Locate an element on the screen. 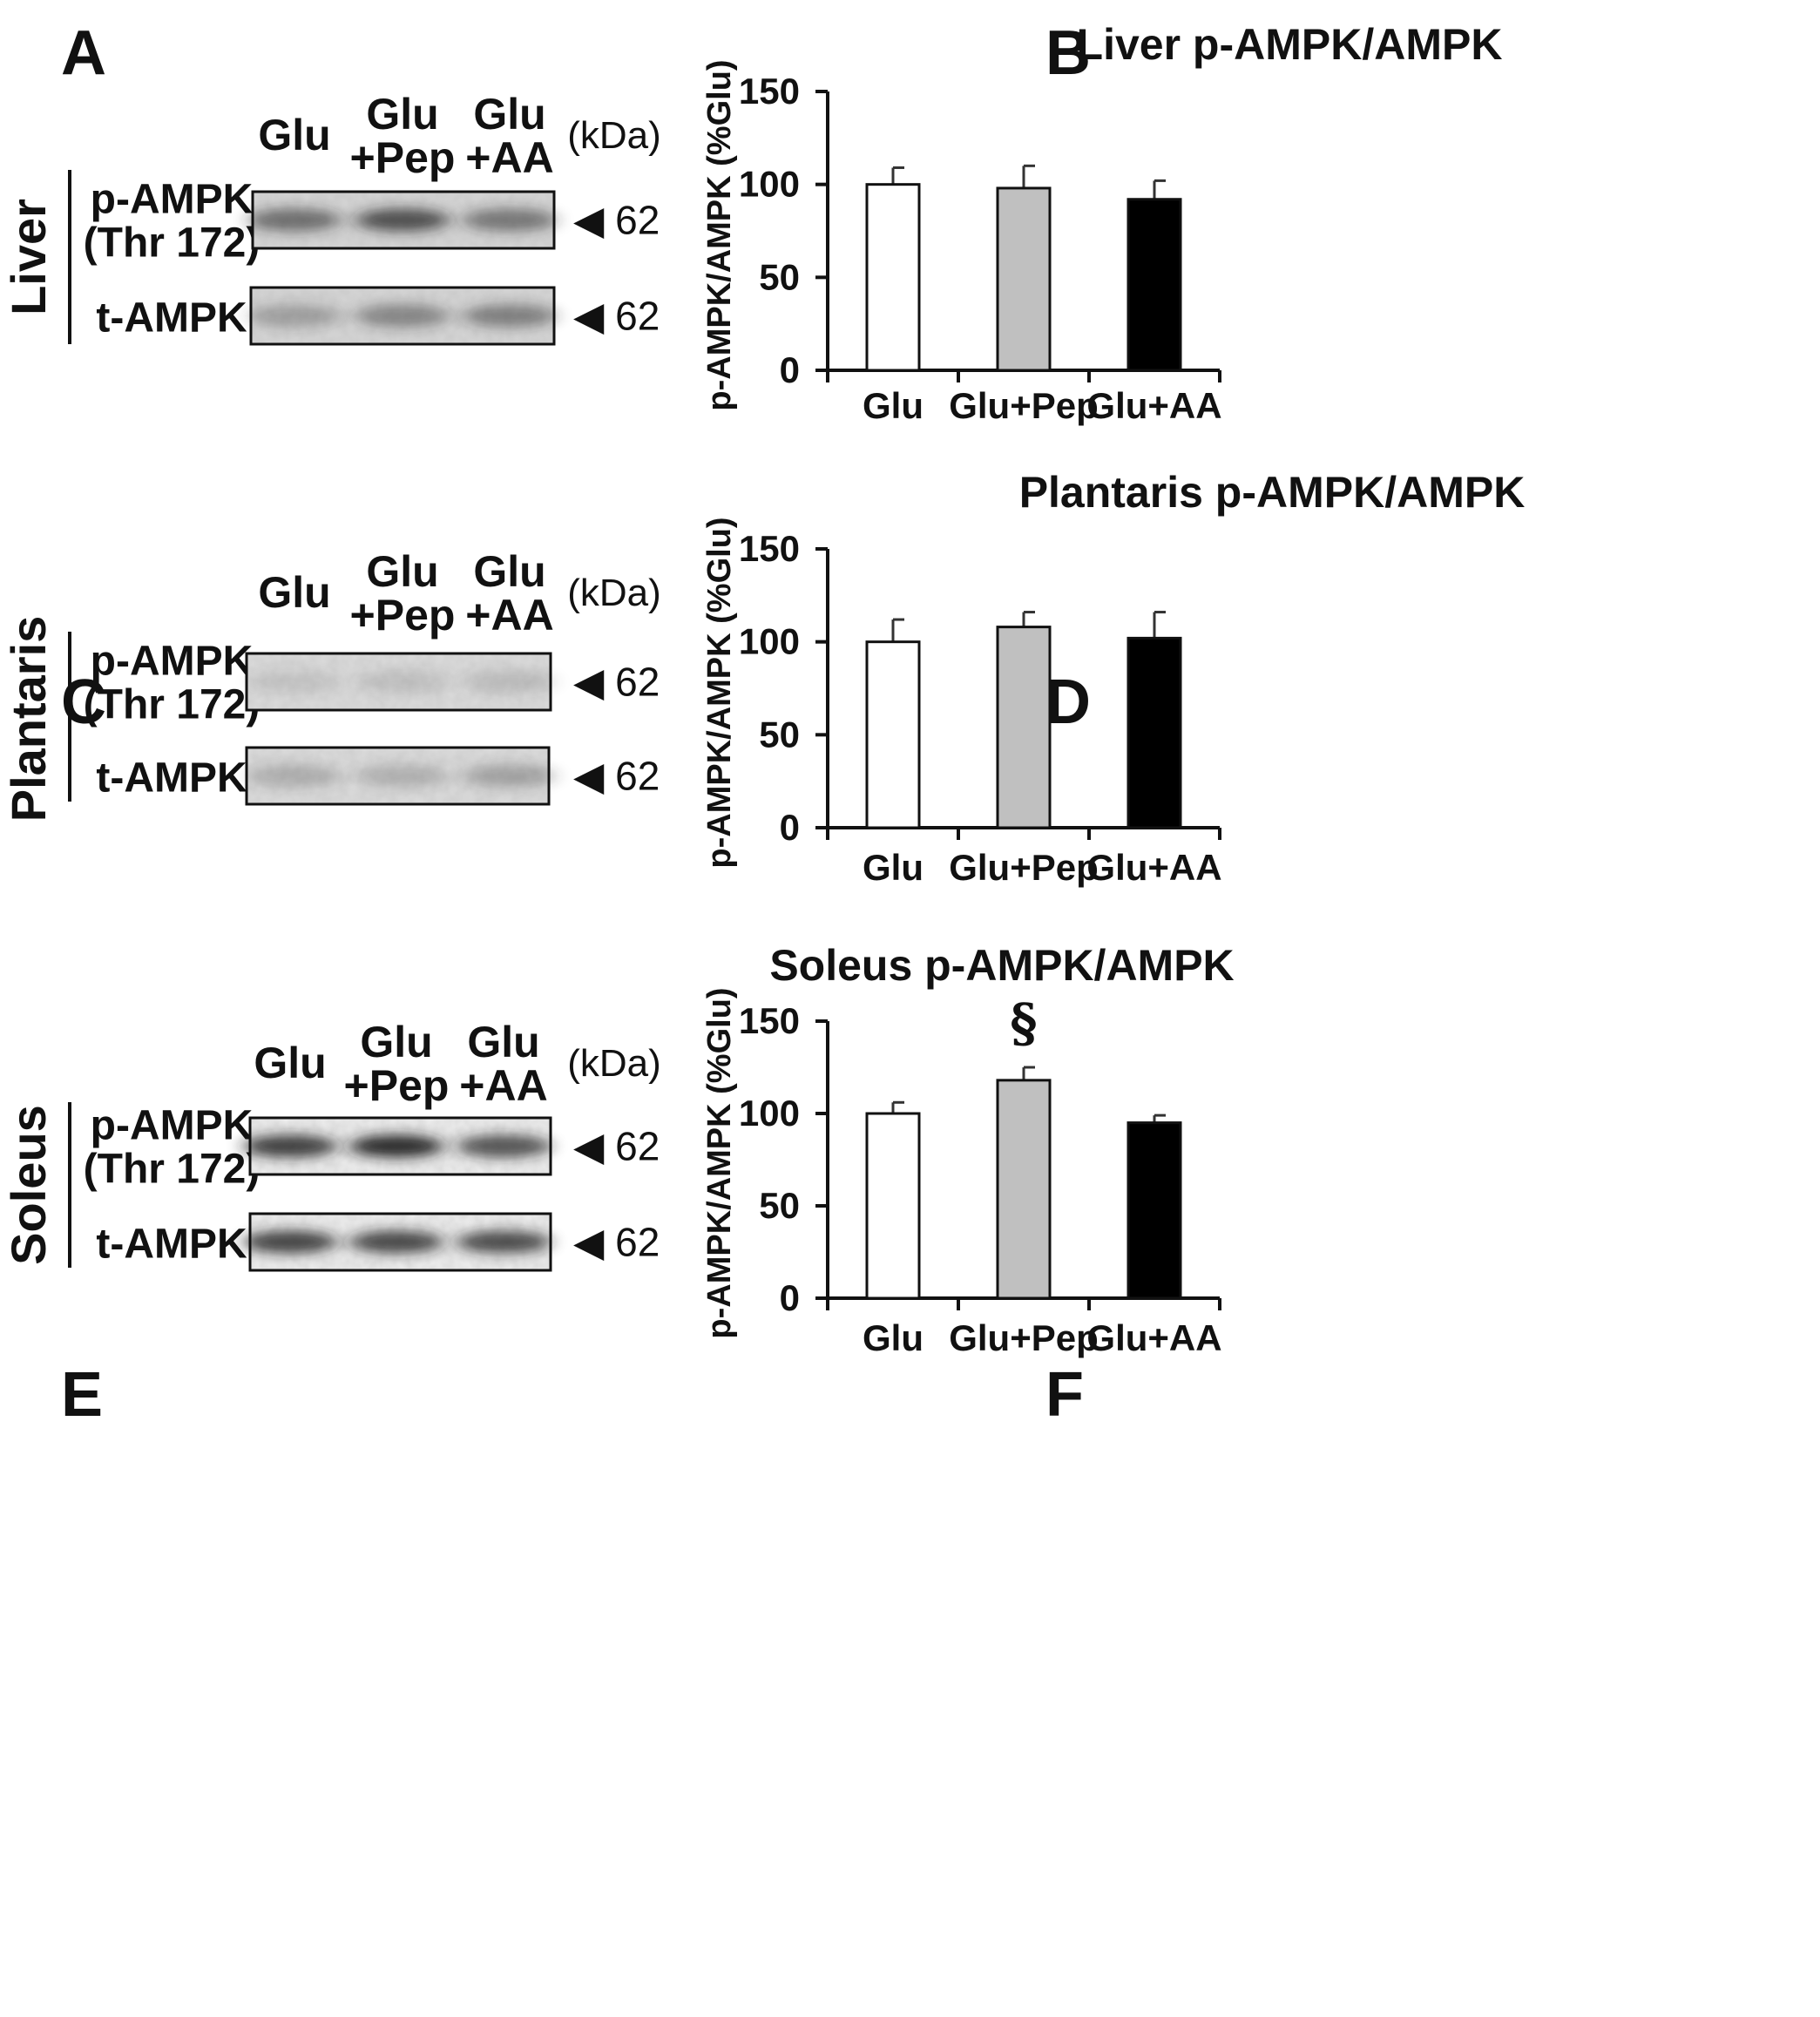 This screenshot has height=2017, width=1820. tissue-label: Soleus is located at coordinates (28, 1185).